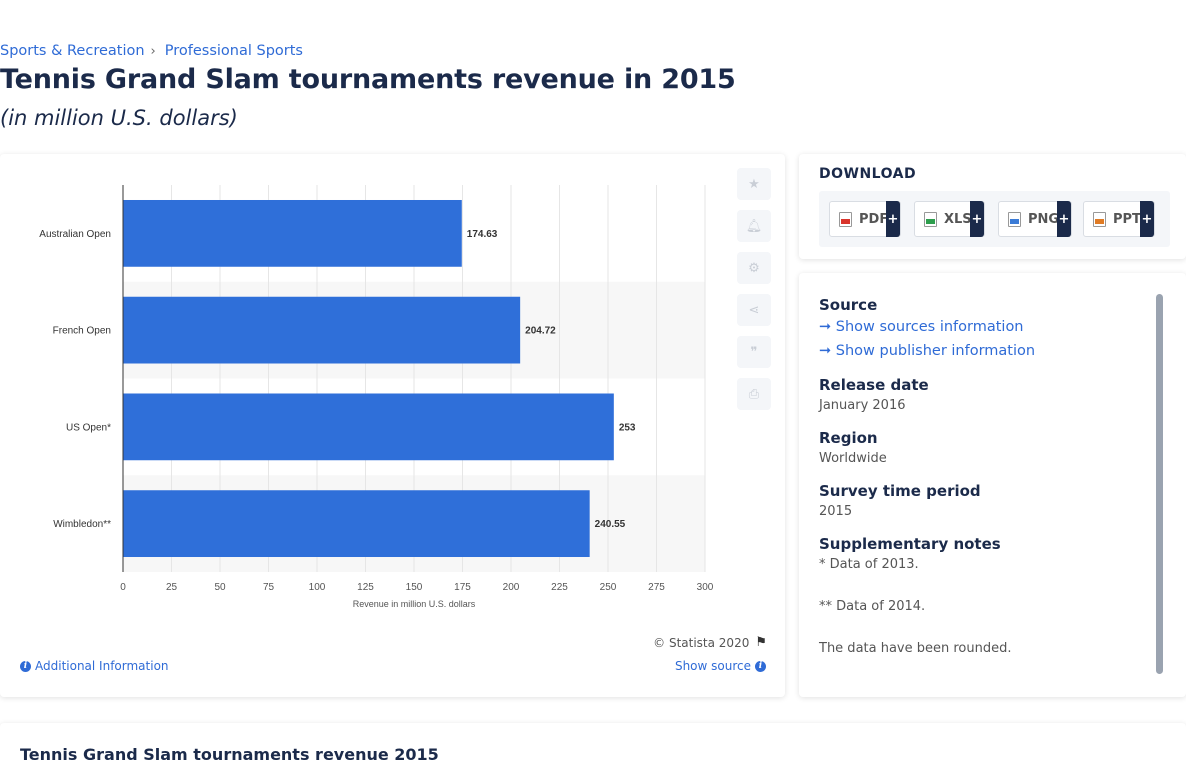 This screenshot has width=1186, height=760. What do you see at coordinates (761, 642) in the screenshot?
I see `flag-icon: ⚑` at bounding box center [761, 642].